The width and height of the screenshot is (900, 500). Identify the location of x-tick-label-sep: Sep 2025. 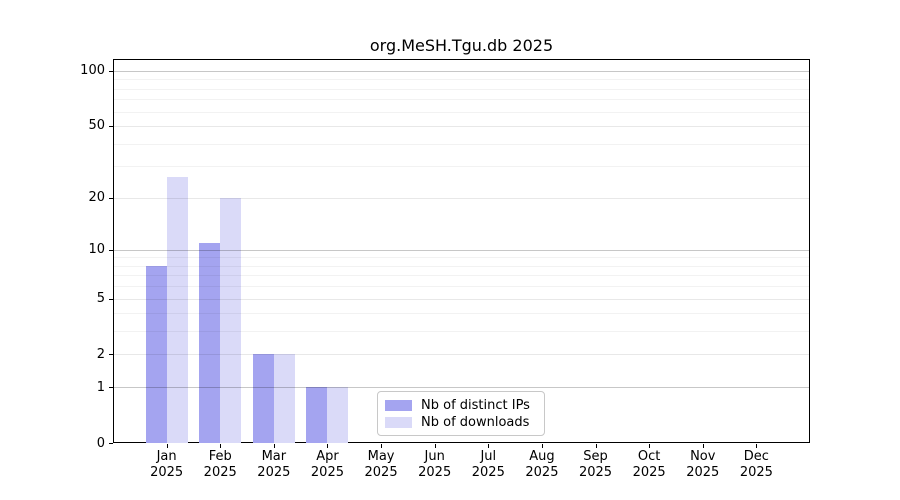
(596, 465).